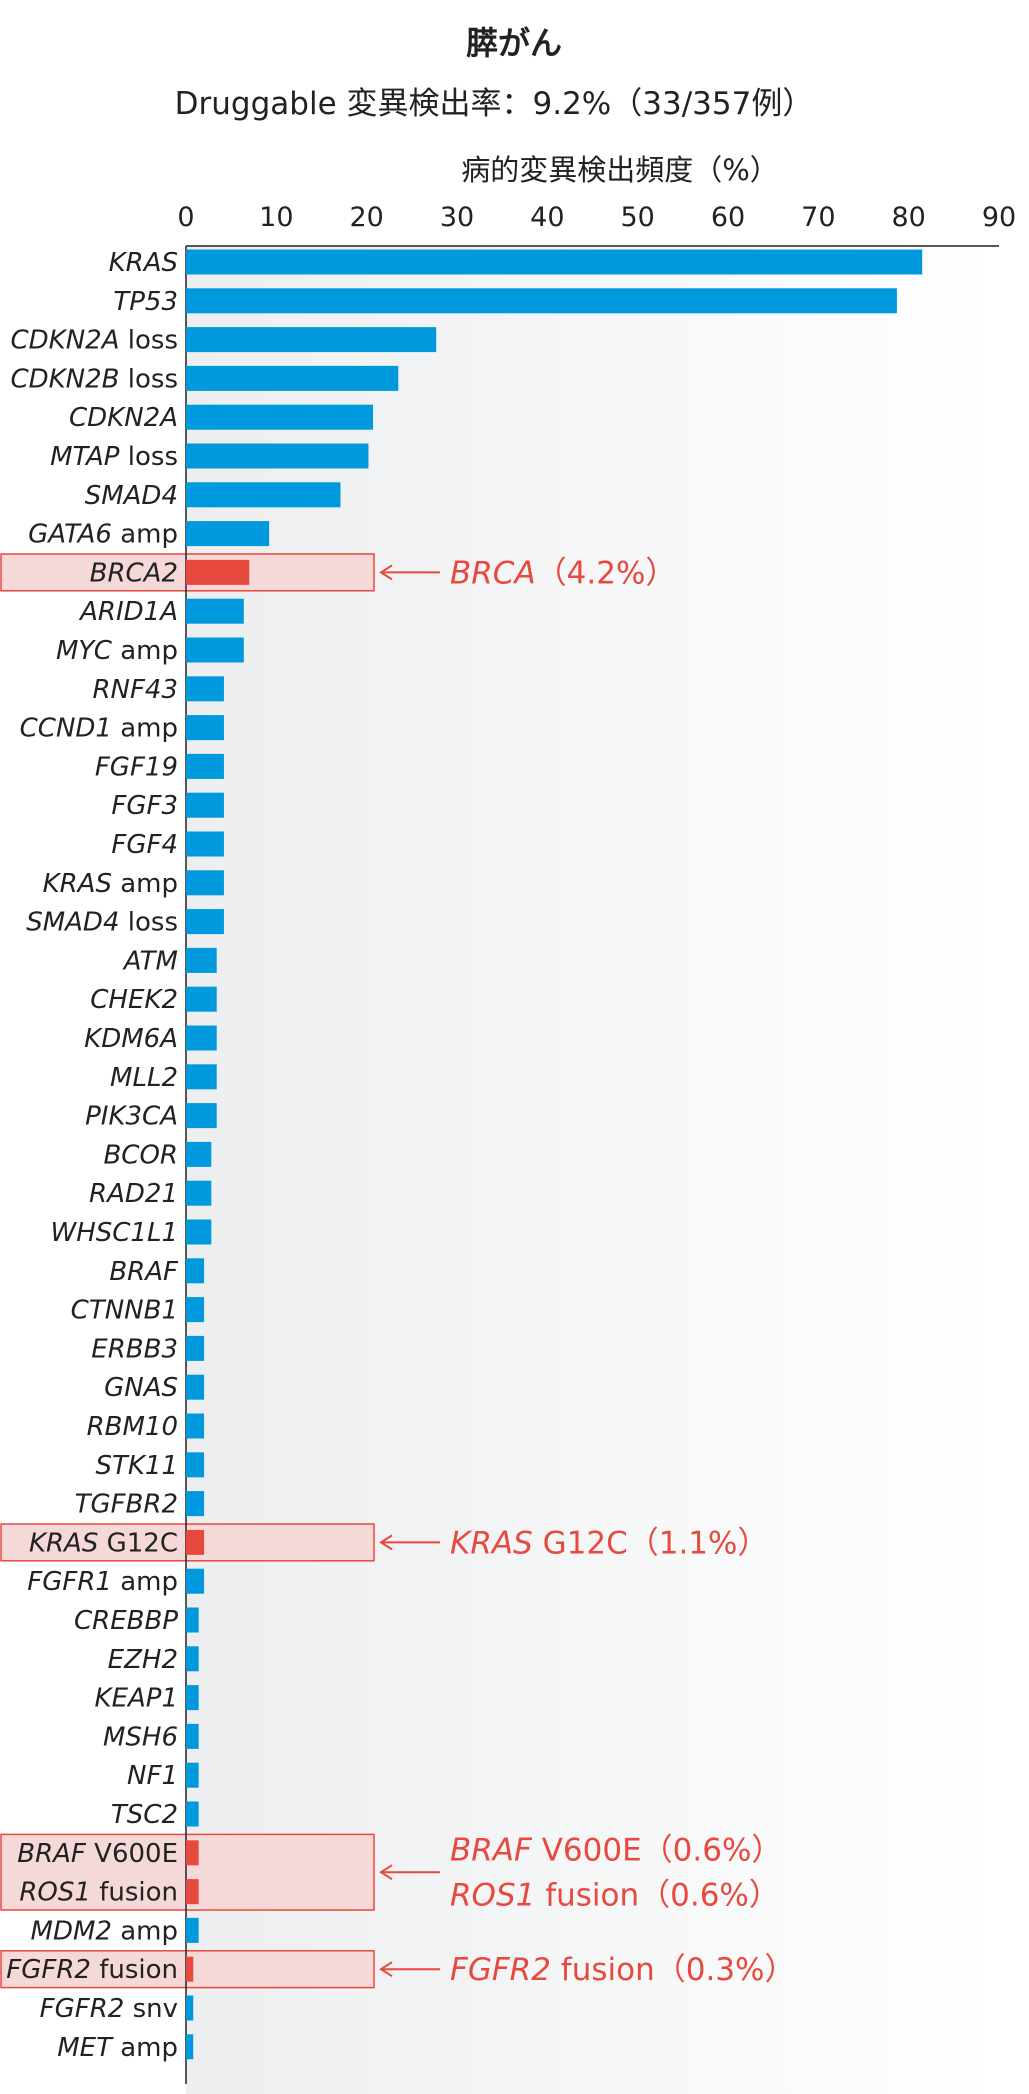 This screenshot has height=2094, width=1029. What do you see at coordinates (609, 1543) in the screenshot?
I see `annotation-text: KRAS G12C（1.1%）` at bounding box center [609, 1543].